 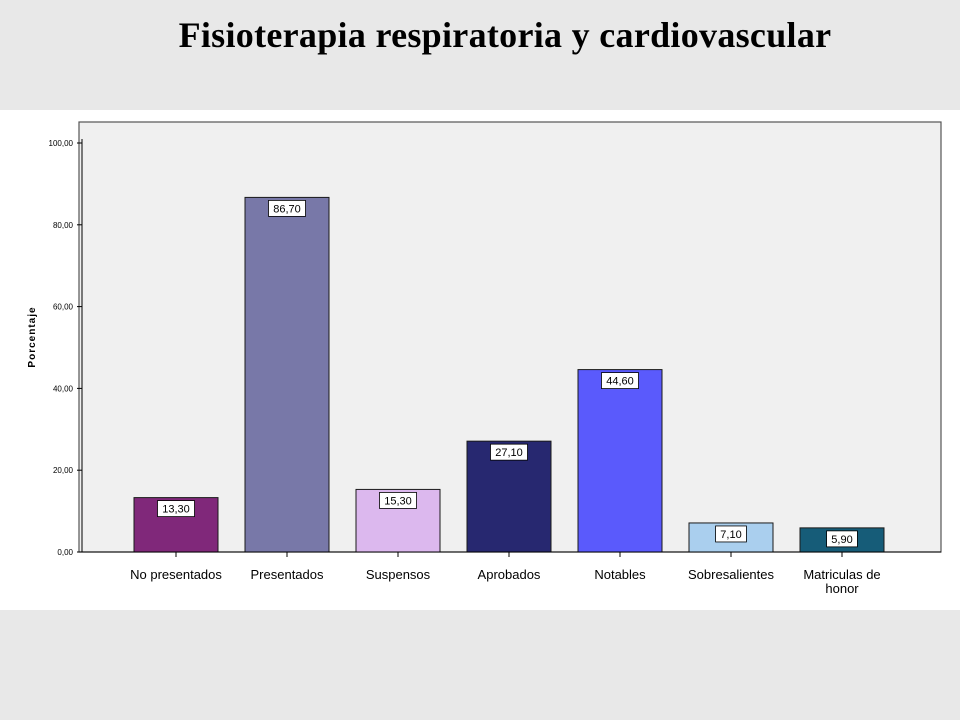 What do you see at coordinates (398, 574) in the screenshot?
I see `x-tick-label: Suspensos` at bounding box center [398, 574].